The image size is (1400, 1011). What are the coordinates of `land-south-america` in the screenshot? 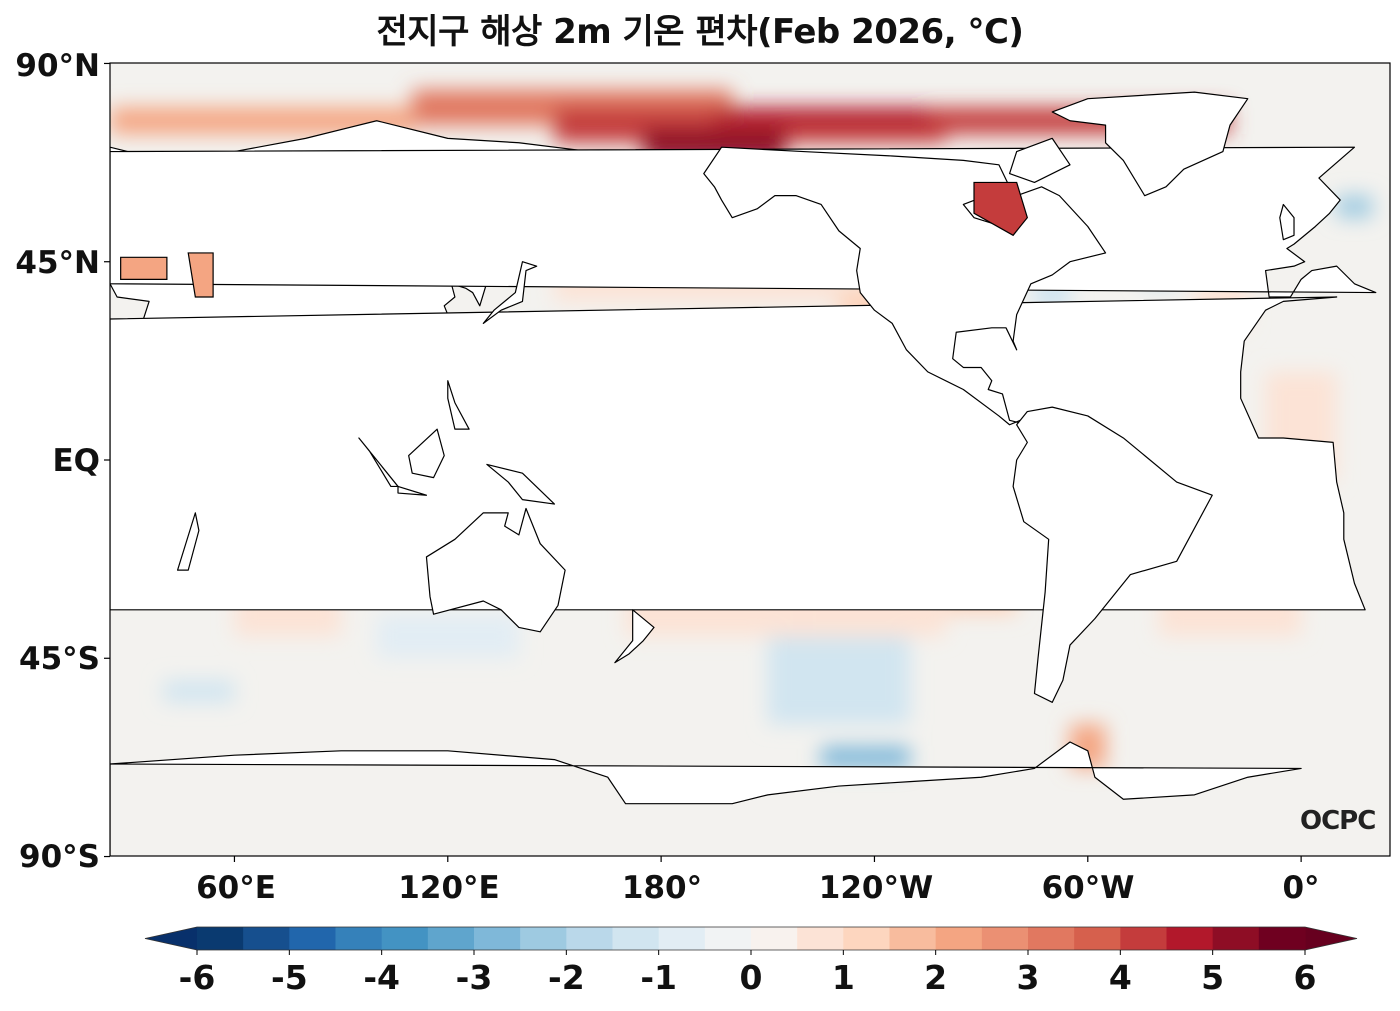 It's located at (1112, 554).